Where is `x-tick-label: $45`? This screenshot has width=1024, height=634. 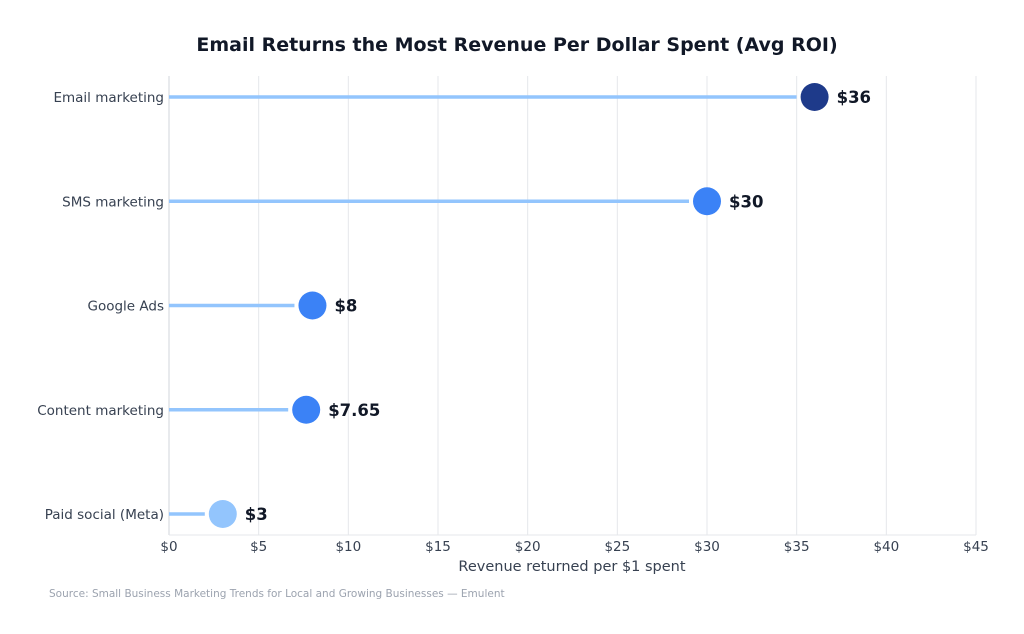 x-tick-label: $45 is located at coordinates (976, 547).